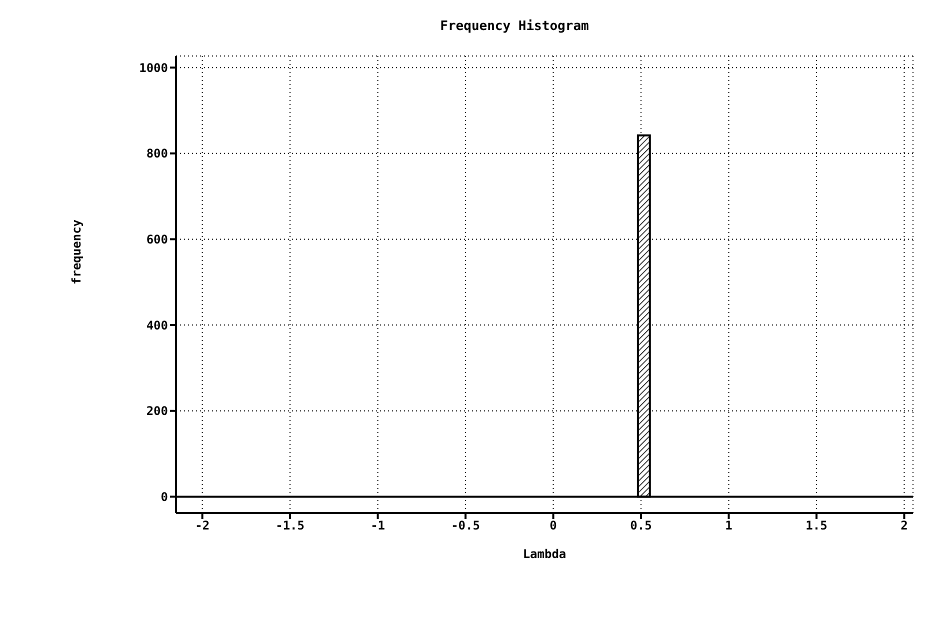 This screenshot has width=930, height=619. What do you see at coordinates (515, 26) in the screenshot?
I see `chart-title: Frequency Histogram` at bounding box center [515, 26].